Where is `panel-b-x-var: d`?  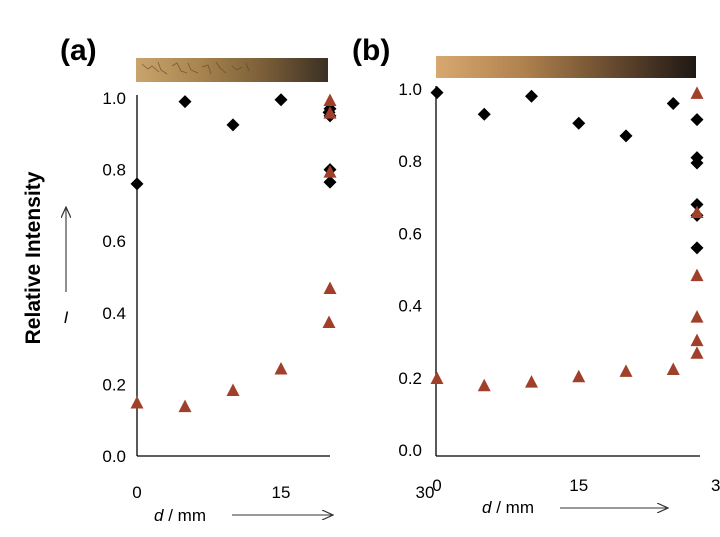
panel-b-x-var: d is located at coordinates (487, 507).